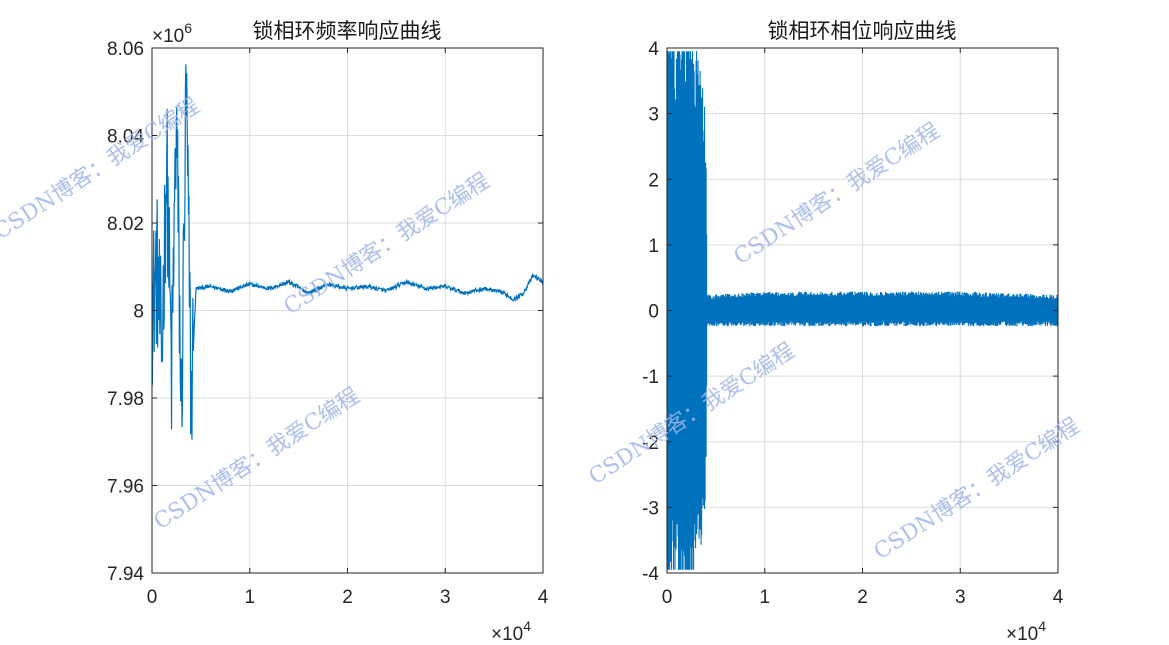 This screenshot has width=1169, height=645. What do you see at coordinates (837, 194) in the screenshot?
I see `watermark-text-4: CSDN博客：我爱C编程` at bounding box center [837, 194].